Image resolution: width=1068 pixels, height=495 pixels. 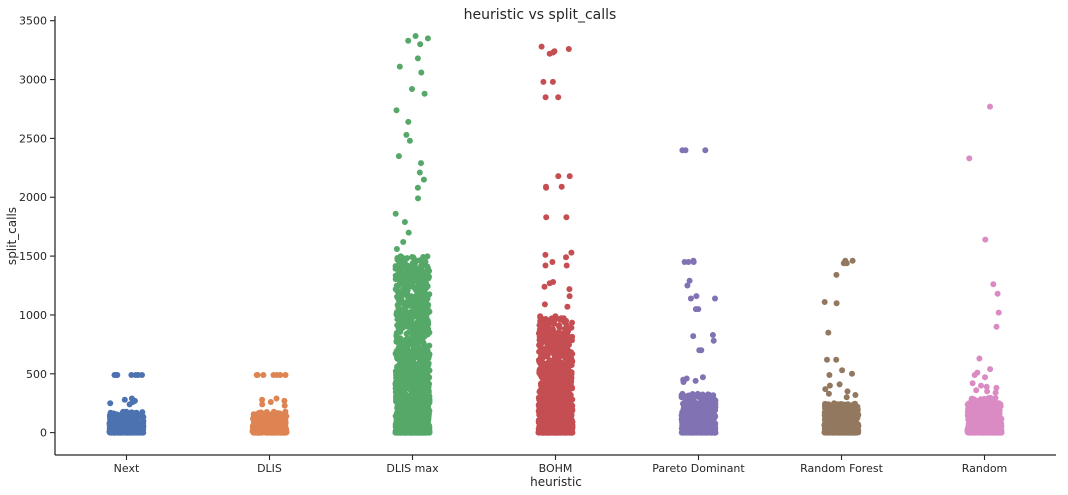 What do you see at coordinates (126, 404) in the screenshot?
I see `series-next` at bounding box center [126, 404].